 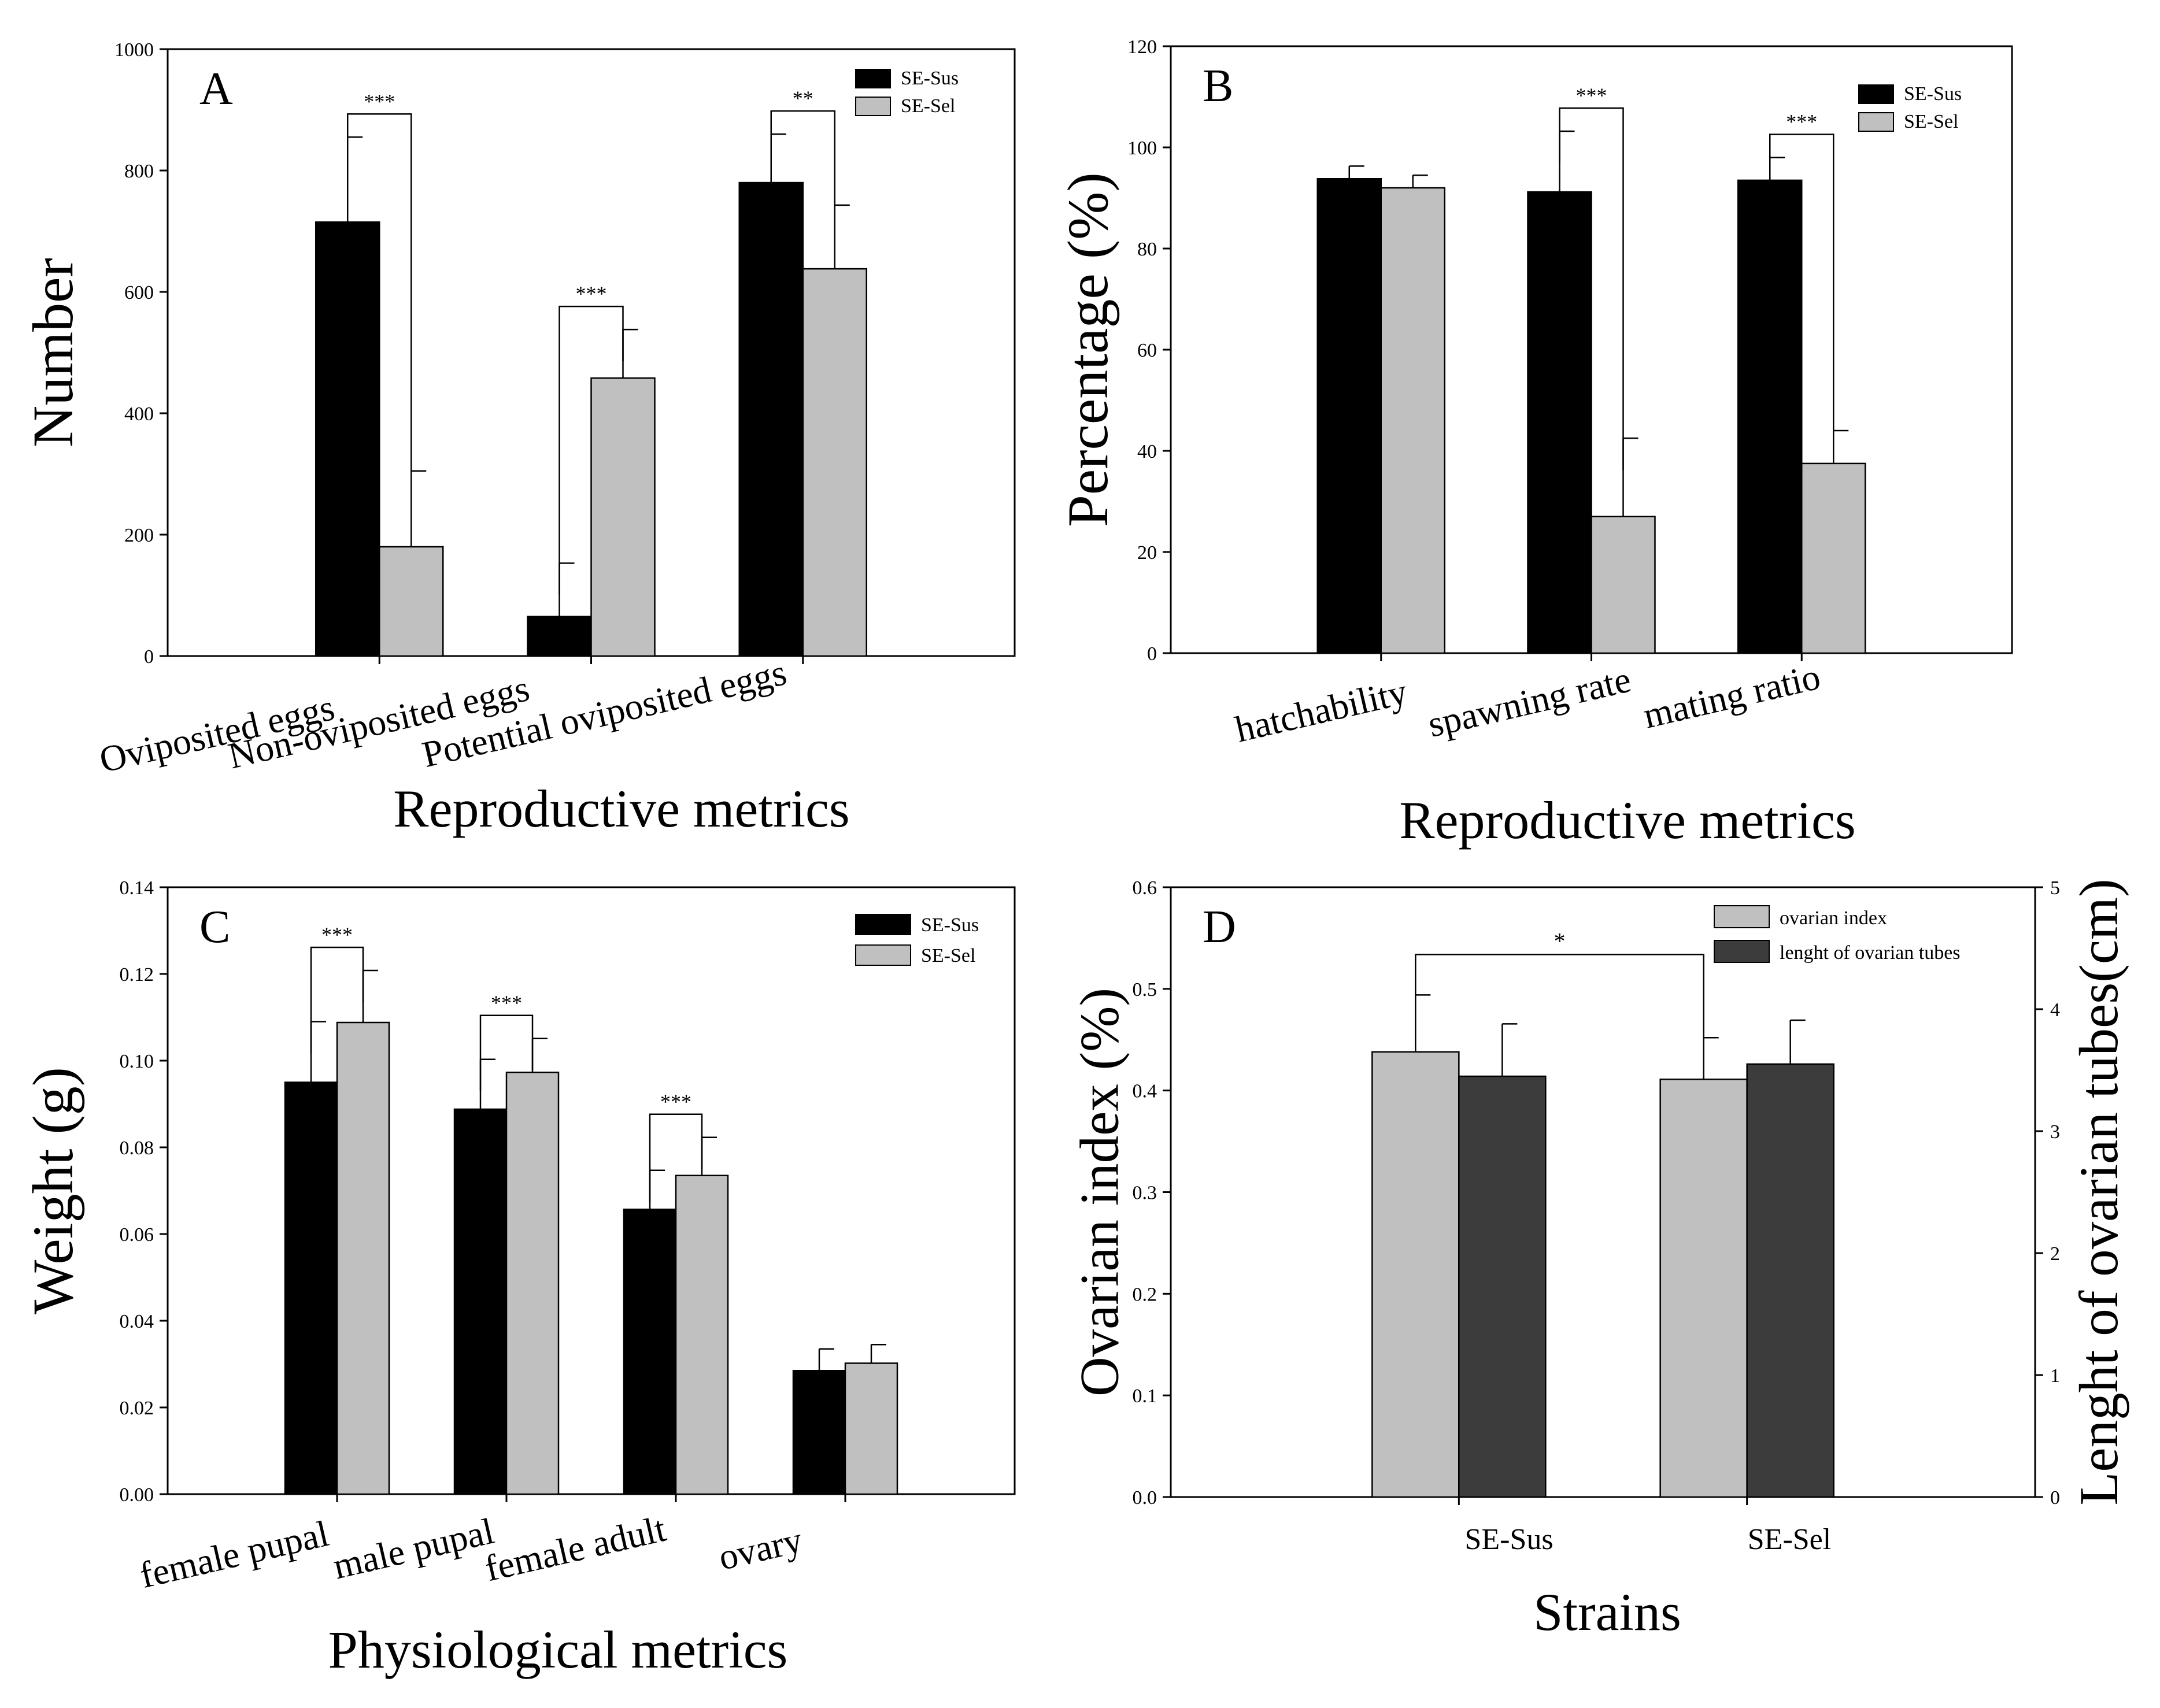 What do you see at coordinates (1147, 249) in the screenshot?
I see `panel-b-y-tick-label: 80` at bounding box center [1147, 249].